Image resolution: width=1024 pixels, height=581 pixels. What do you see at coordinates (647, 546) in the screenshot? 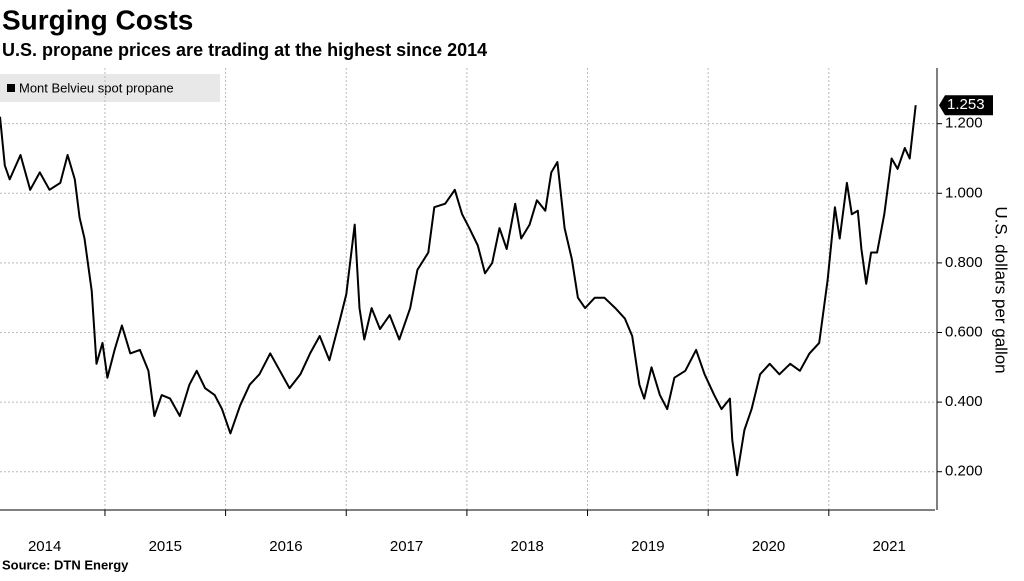
I see `x-tick-label: 2019` at bounding box center [647, 546].